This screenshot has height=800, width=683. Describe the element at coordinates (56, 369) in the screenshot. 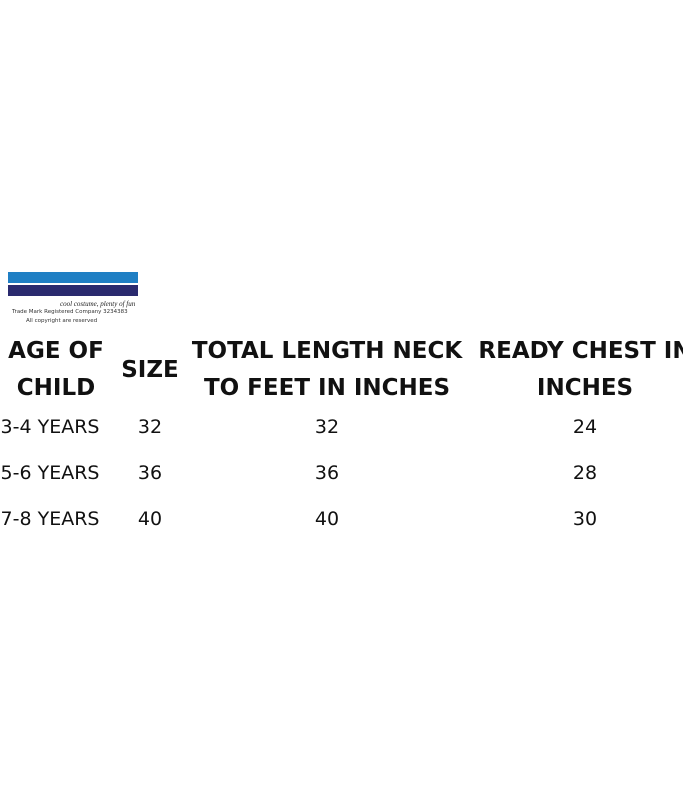

I see `header-age: AGE OF CHILD` at that location.